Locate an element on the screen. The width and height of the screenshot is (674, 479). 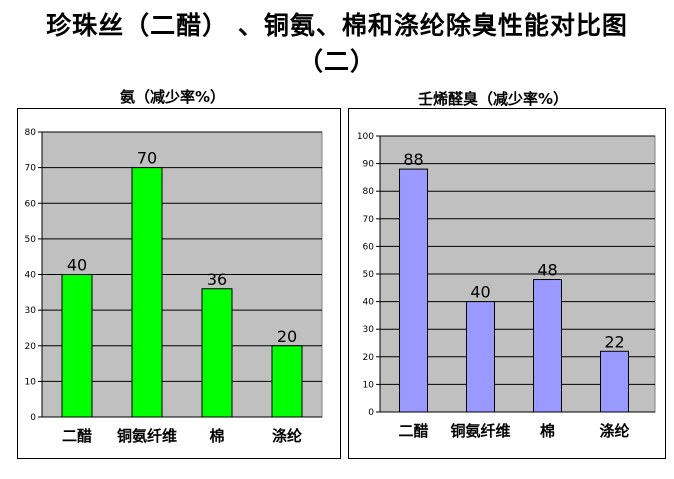
data-label-ammonia-0: 40 is located at coordinates (77, 265).